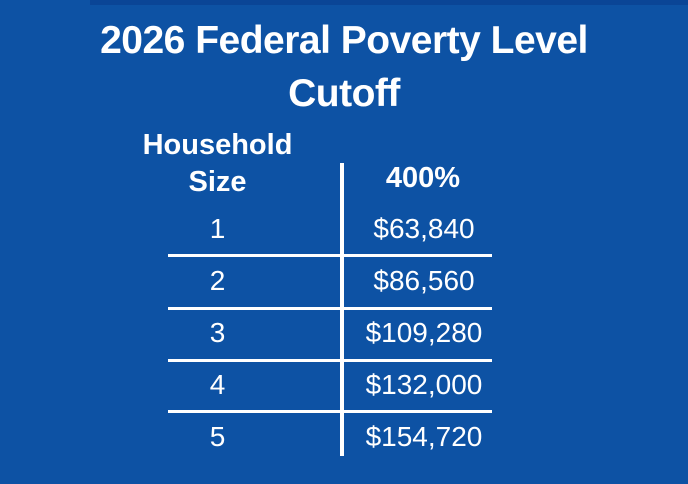 Image resolution: width=688 pixels, height=484 pixels. Describe the element at coordinates (217, 384) in the screenshot. I see `household-size-cell: 4` at that location.